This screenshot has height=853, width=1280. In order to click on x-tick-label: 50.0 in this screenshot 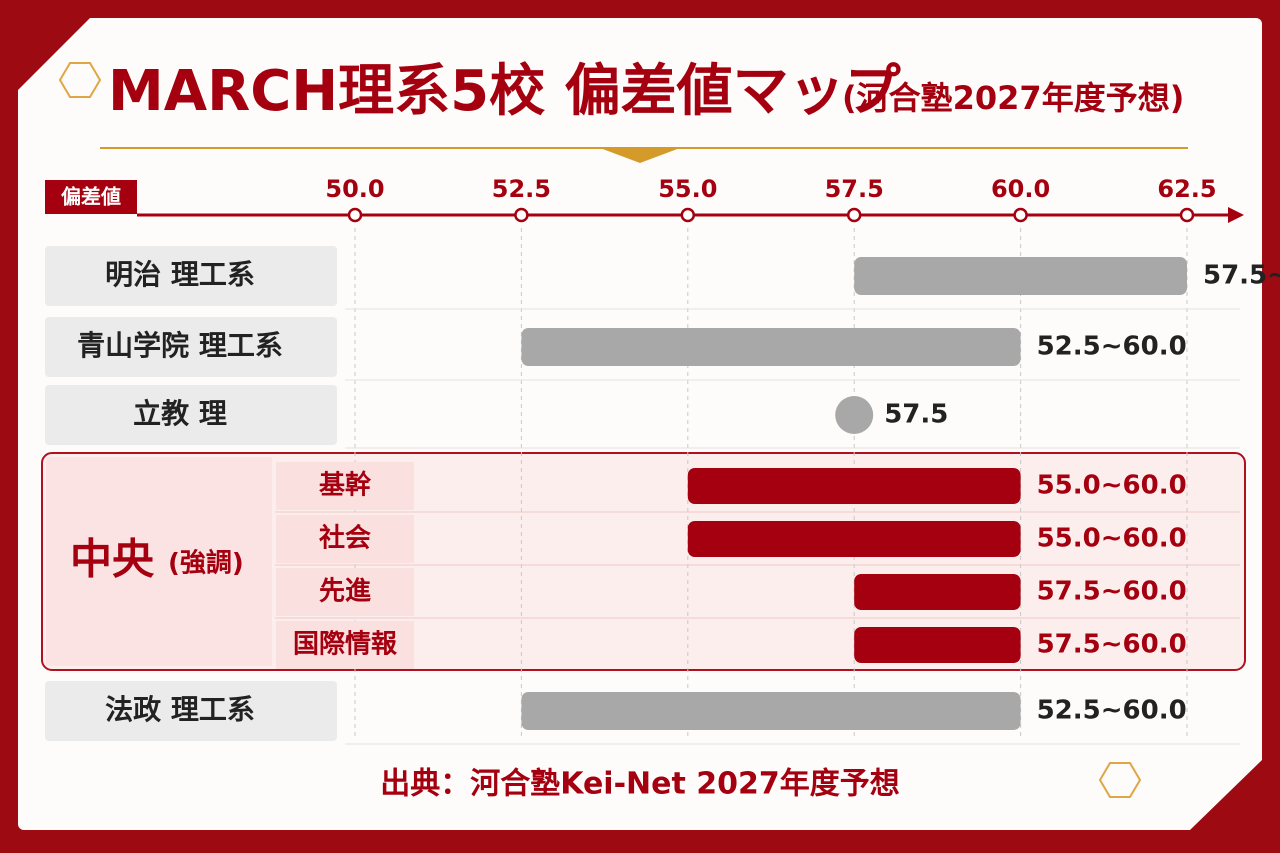, I will do `click(354, 189)`.